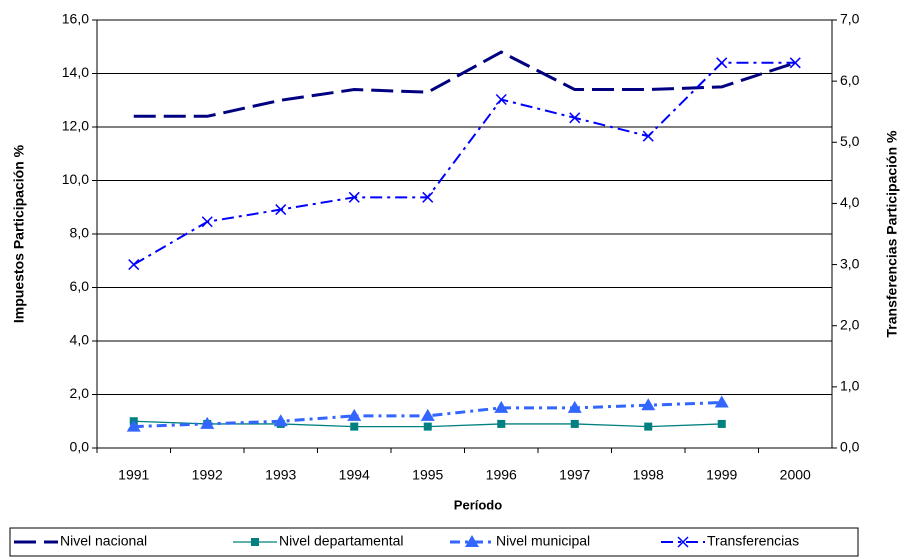  I want to click on y2-tick-label: 4,0, so click(850, 202).